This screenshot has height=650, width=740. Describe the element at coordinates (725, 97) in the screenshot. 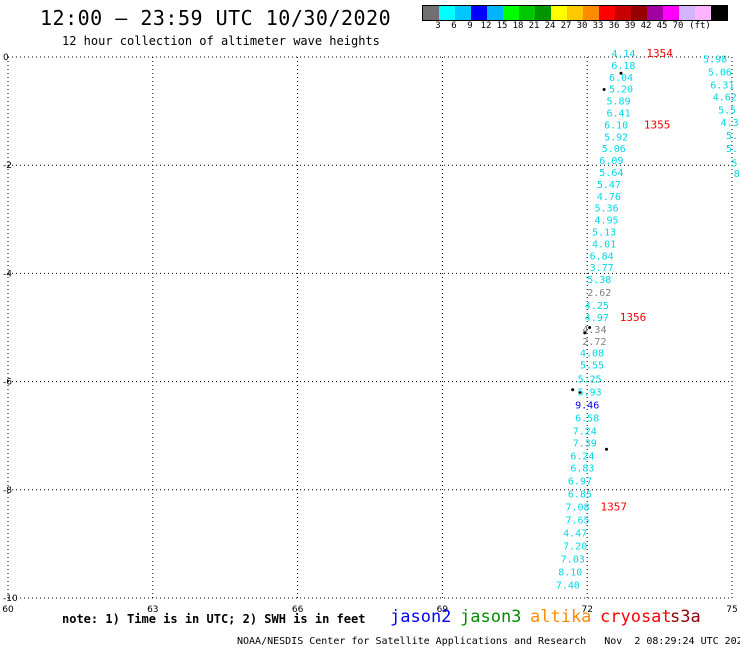

I see `wave-height-reading: 4.62` at that location.